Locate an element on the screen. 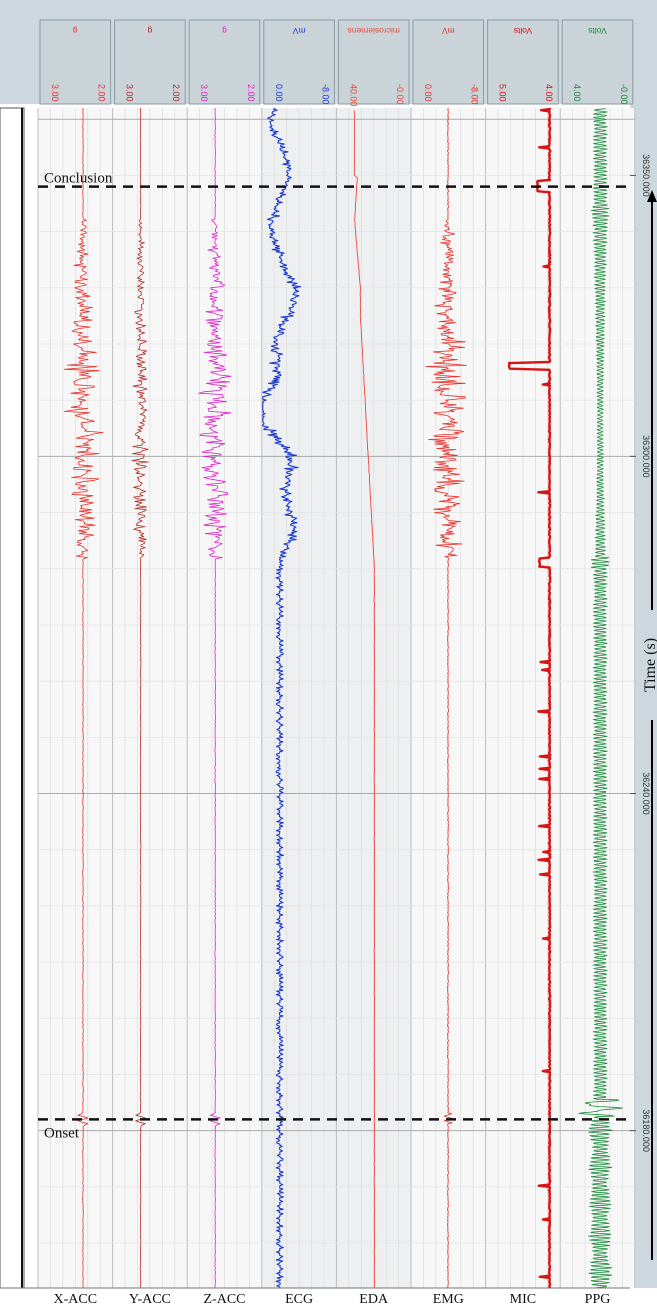 Image resolution: width=657 pixels, height=1312 pixels. channel-header-ecg is located at coordinates (299, 62).